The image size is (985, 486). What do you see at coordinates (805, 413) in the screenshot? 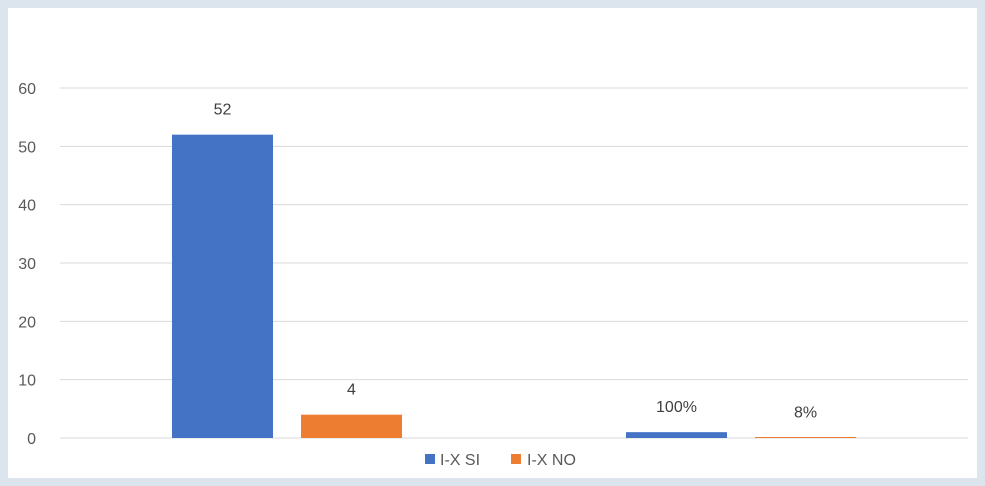
I see `data-label: 8%` at bounding box center [805, 413].